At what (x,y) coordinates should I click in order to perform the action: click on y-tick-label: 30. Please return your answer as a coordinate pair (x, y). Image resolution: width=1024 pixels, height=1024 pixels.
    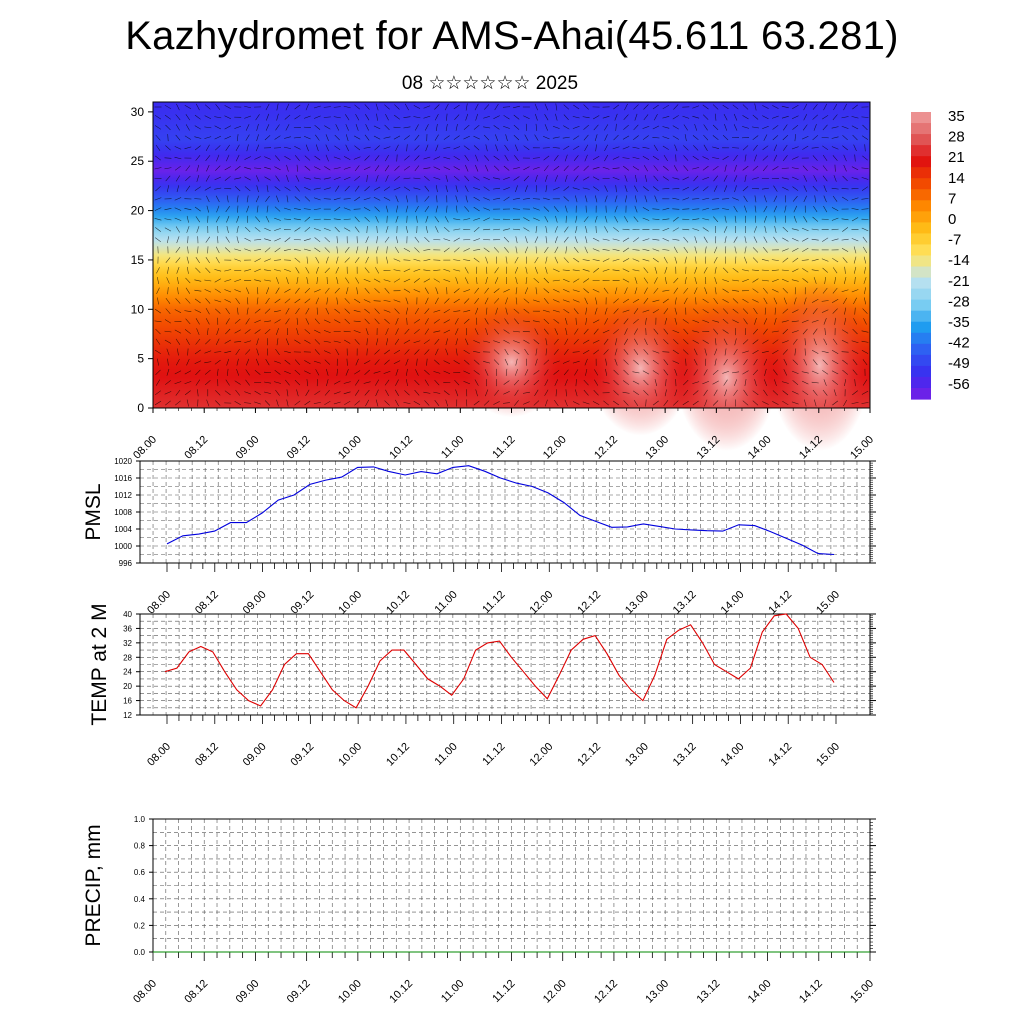
    Looking at the image, I should click on (138, 112).